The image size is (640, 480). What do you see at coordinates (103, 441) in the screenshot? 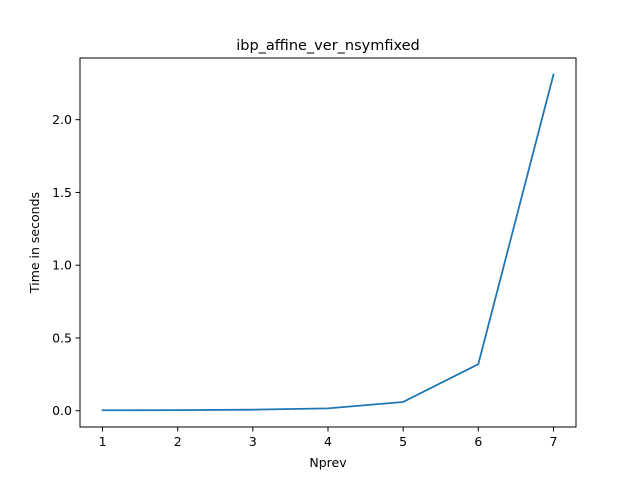
I see `x-tick-label: 1` at bounding box center [103, 441].